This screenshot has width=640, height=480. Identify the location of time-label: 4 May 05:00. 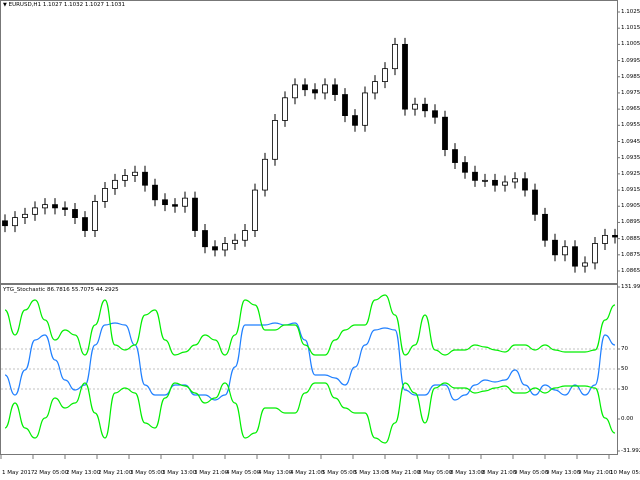
(243, 473).